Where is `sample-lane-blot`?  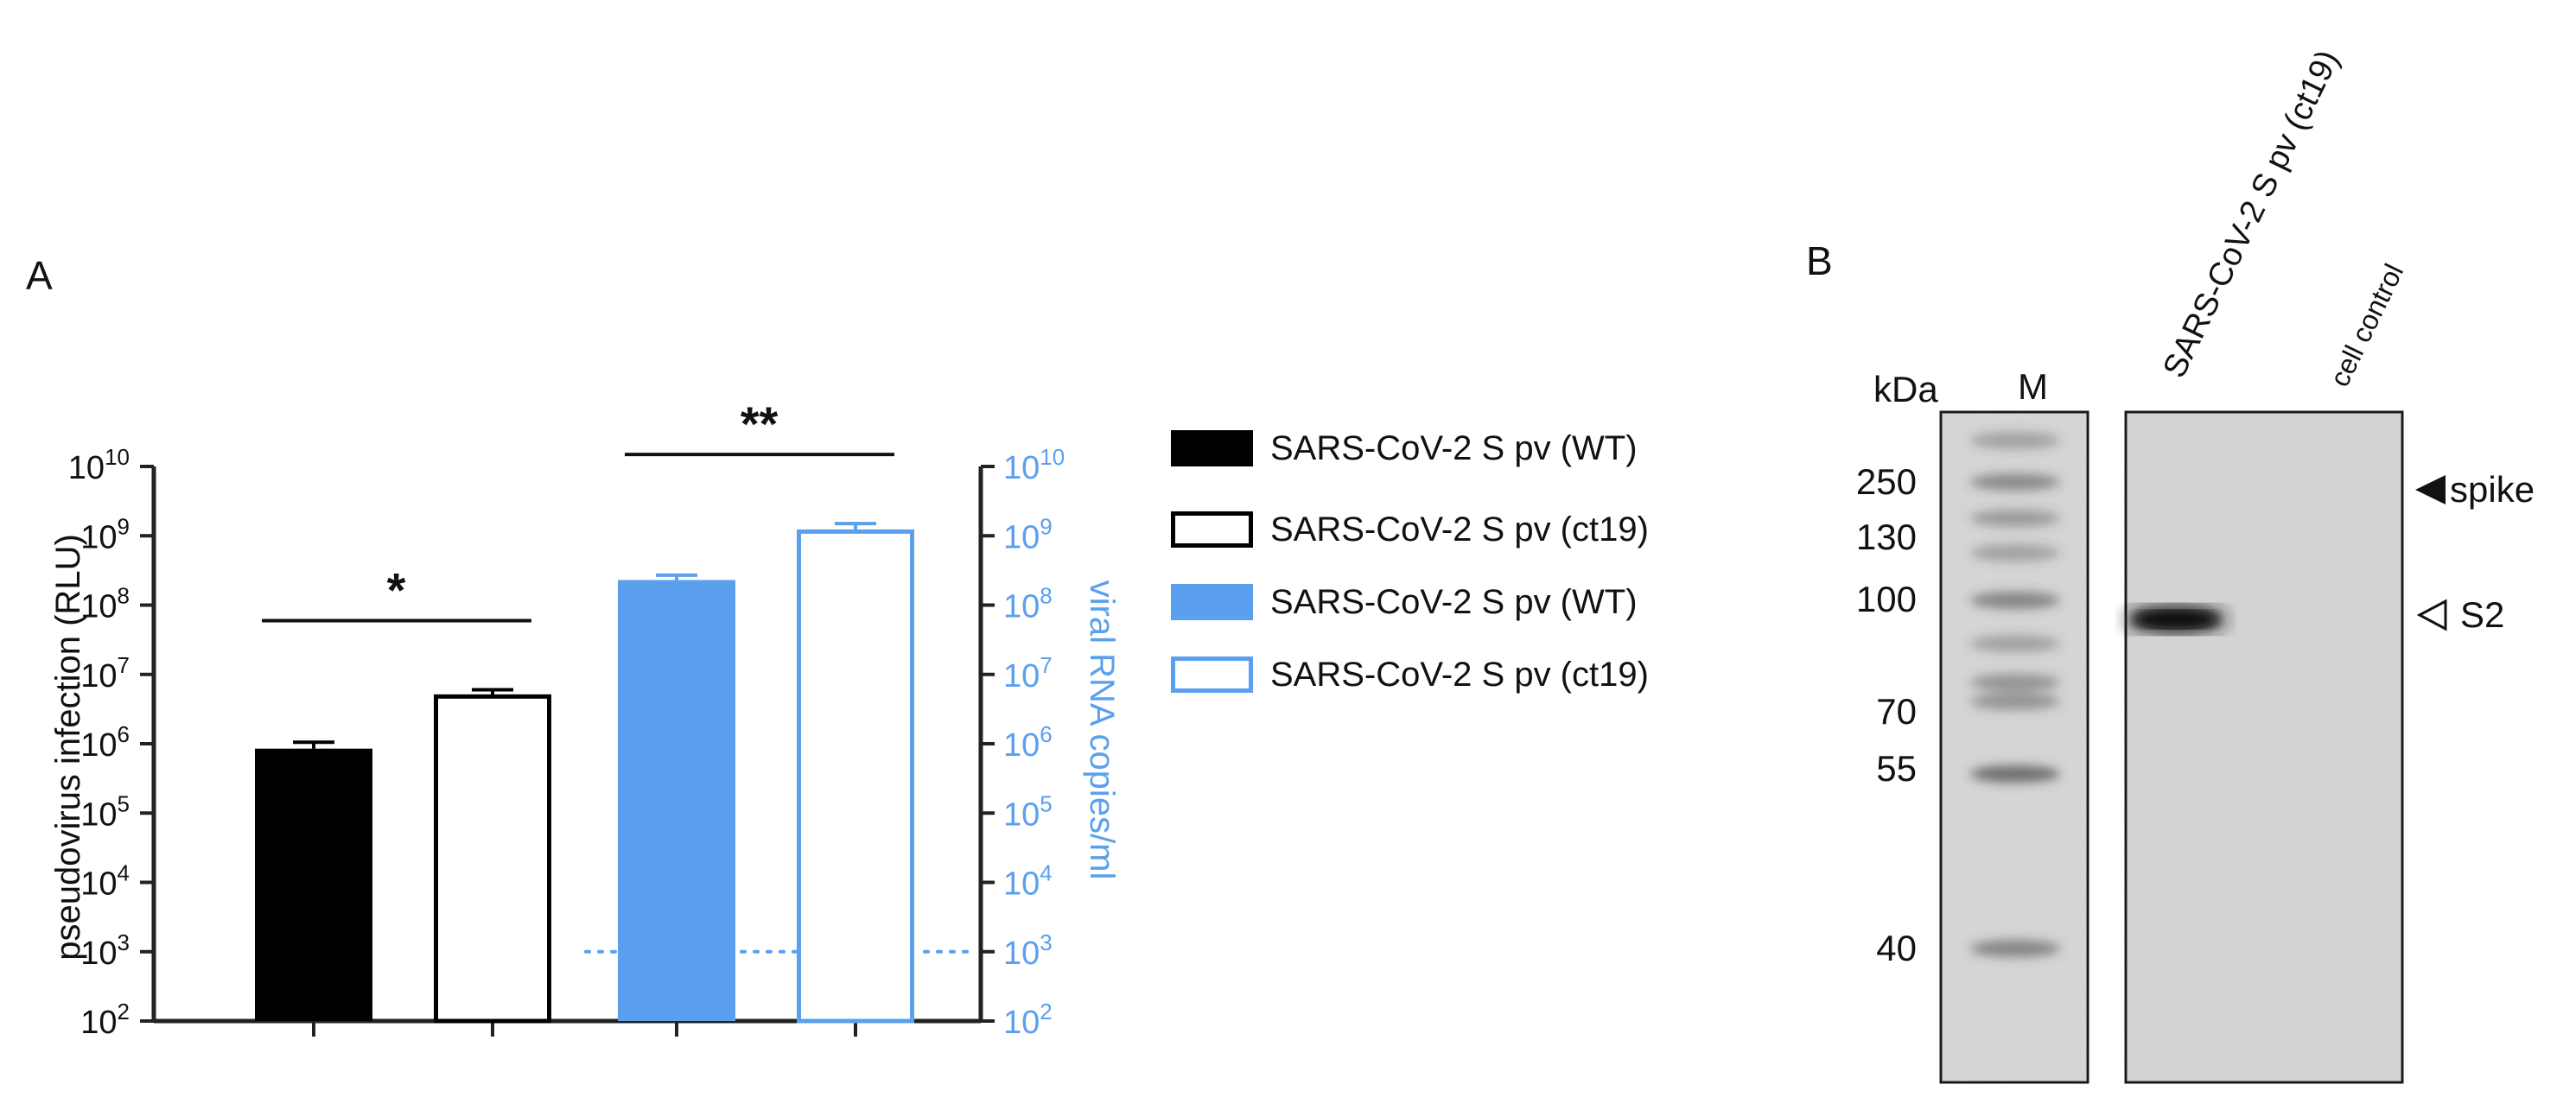
sample-lane-blot is located at coordinates (2264, 747).